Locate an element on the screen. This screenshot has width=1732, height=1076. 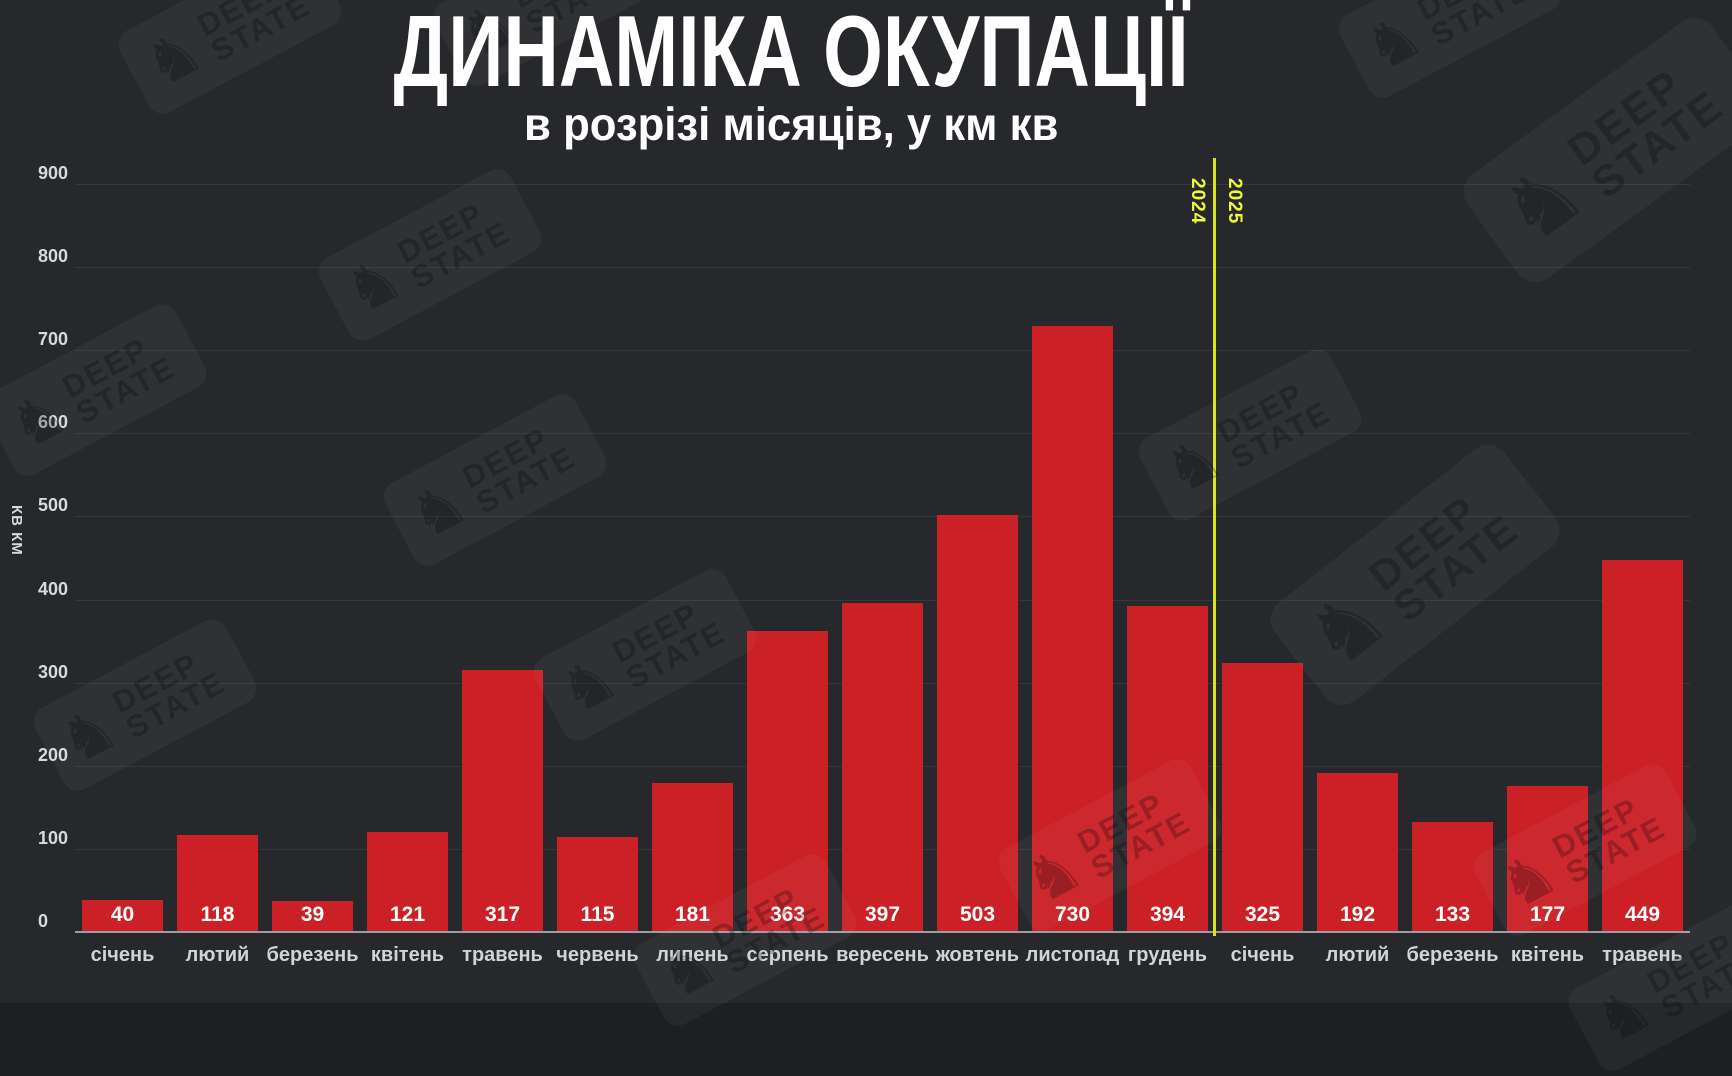
bar-value-label: 39 is located at coordinates (312, 914).